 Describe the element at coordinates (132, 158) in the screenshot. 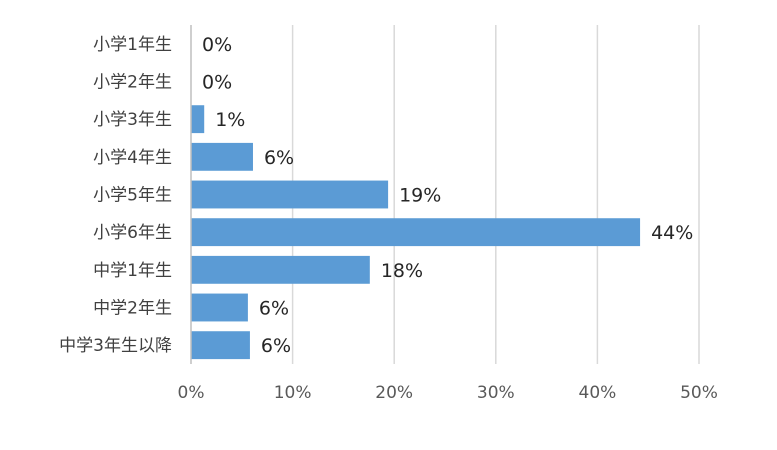

I see `category-label: 小学4年生` at that location.